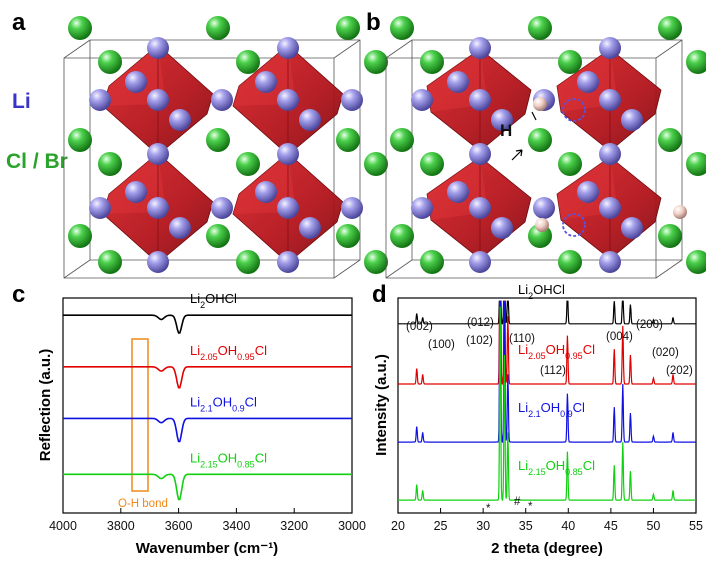 This screenshot has height=564, width=706. I want to click on x-tick-label: 20, so click(398, 526).